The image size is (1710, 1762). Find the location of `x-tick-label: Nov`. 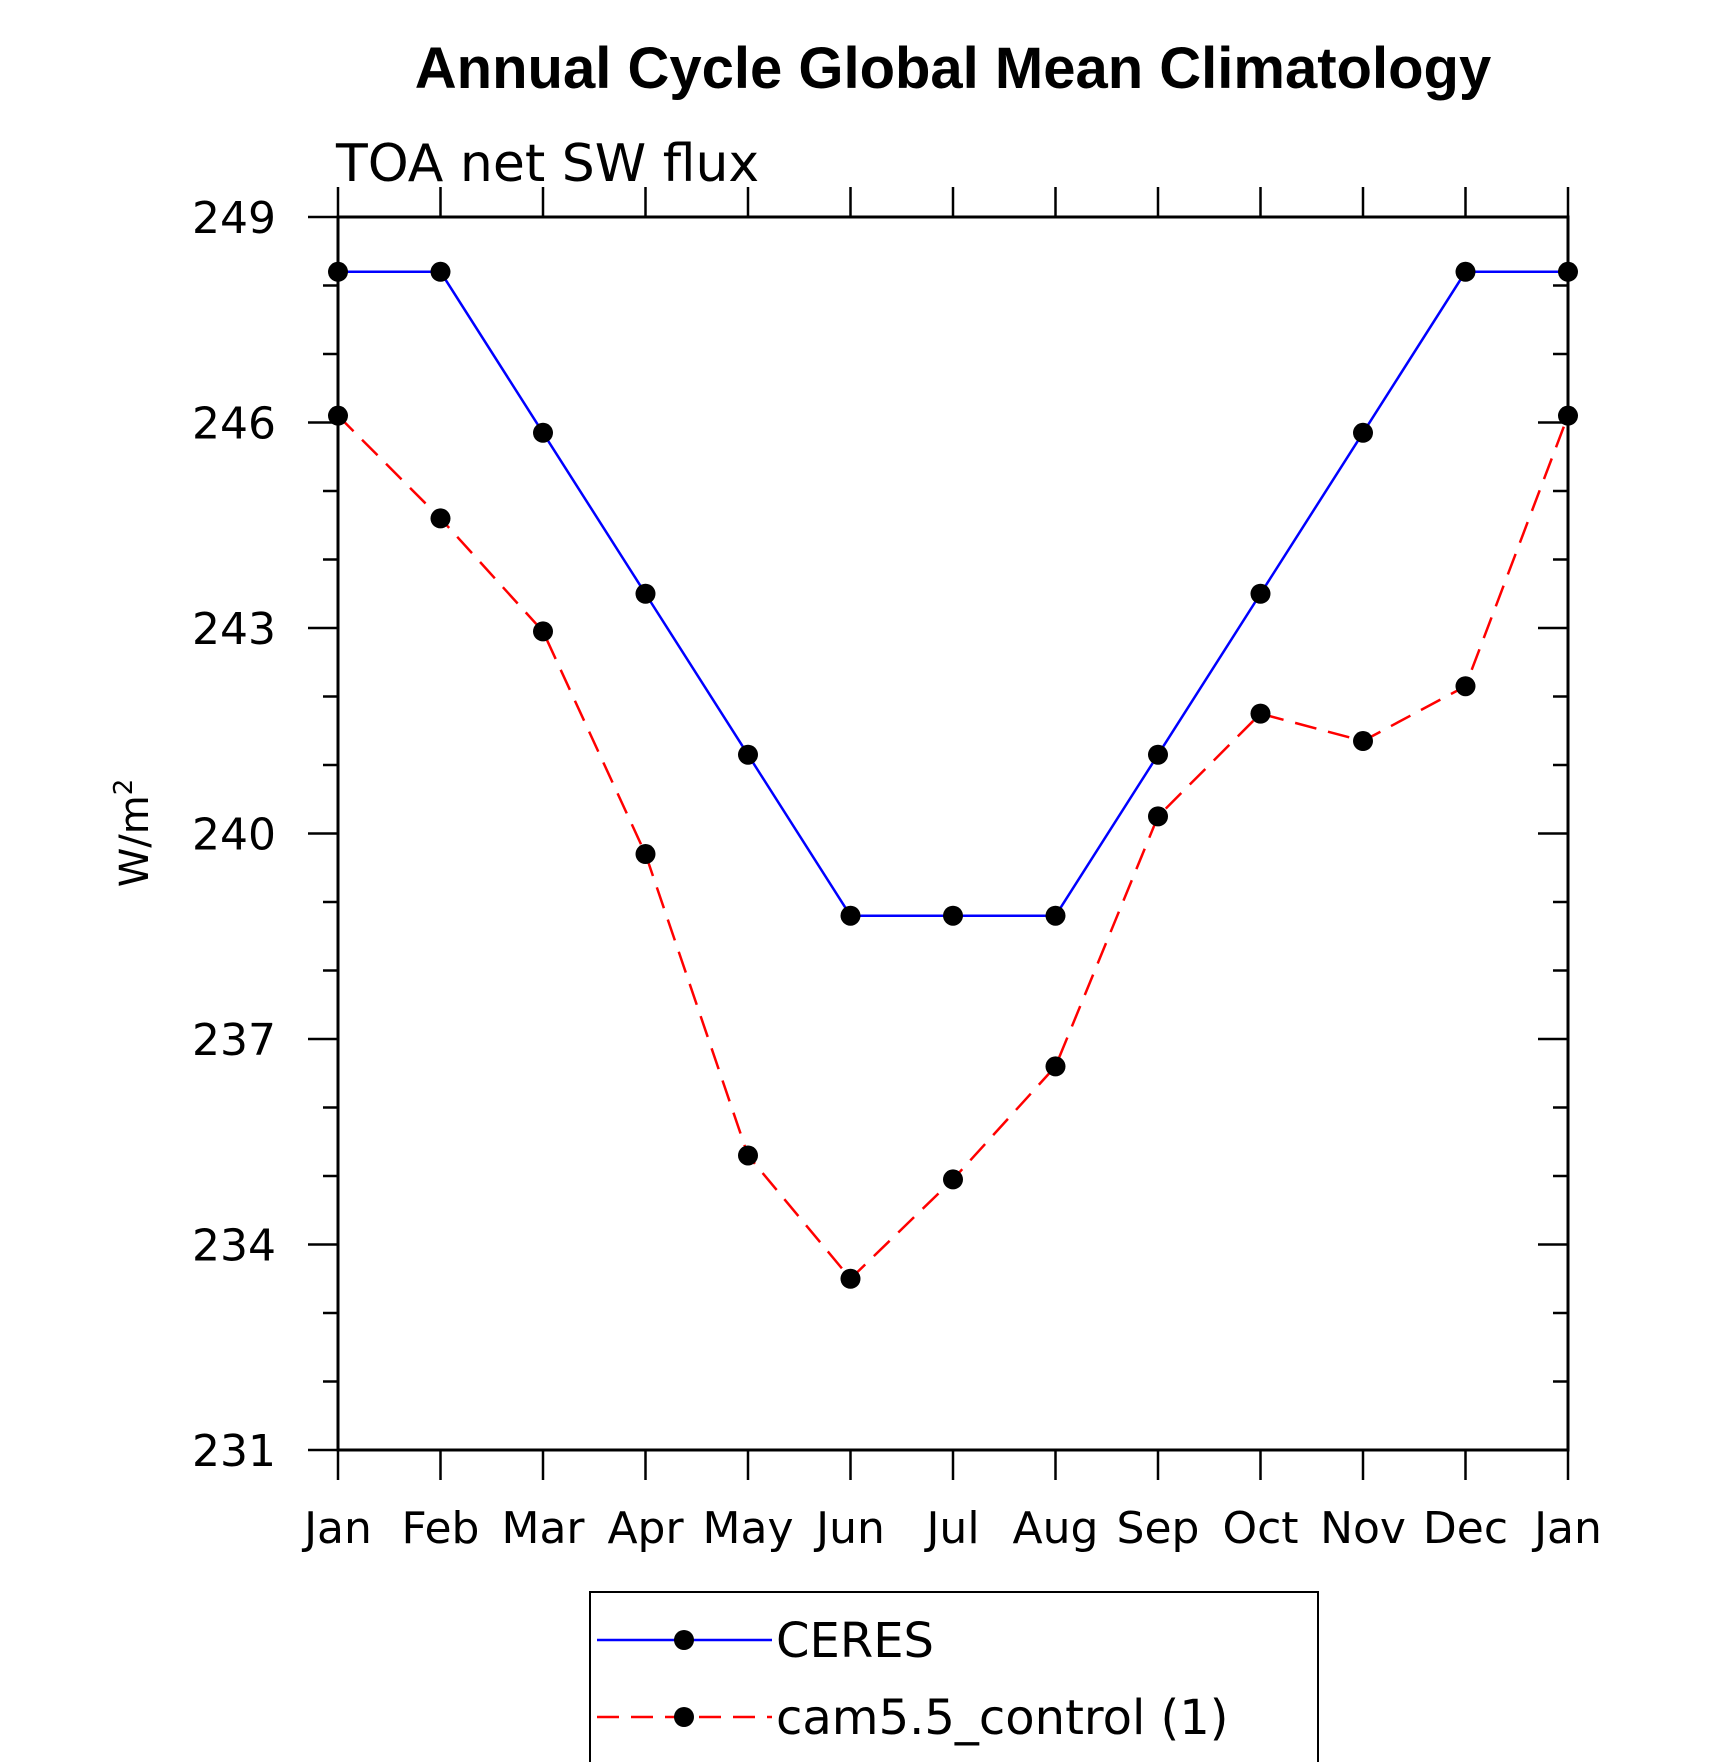

x-tick-label: Nov is located at coordinates (1363, 1528).